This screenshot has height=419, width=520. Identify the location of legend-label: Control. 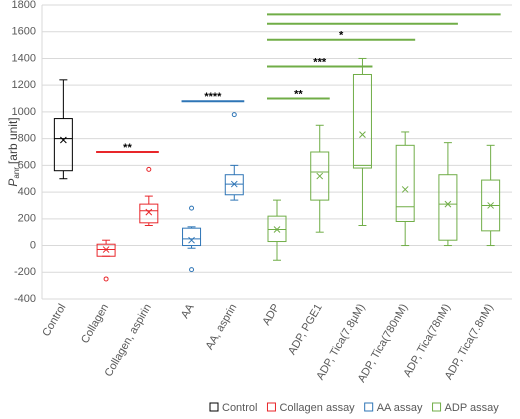
(239, 408).